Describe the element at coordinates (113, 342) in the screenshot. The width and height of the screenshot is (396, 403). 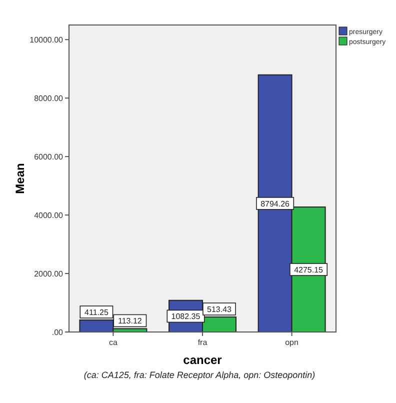
I see `x-tick-label: ca` at that location.